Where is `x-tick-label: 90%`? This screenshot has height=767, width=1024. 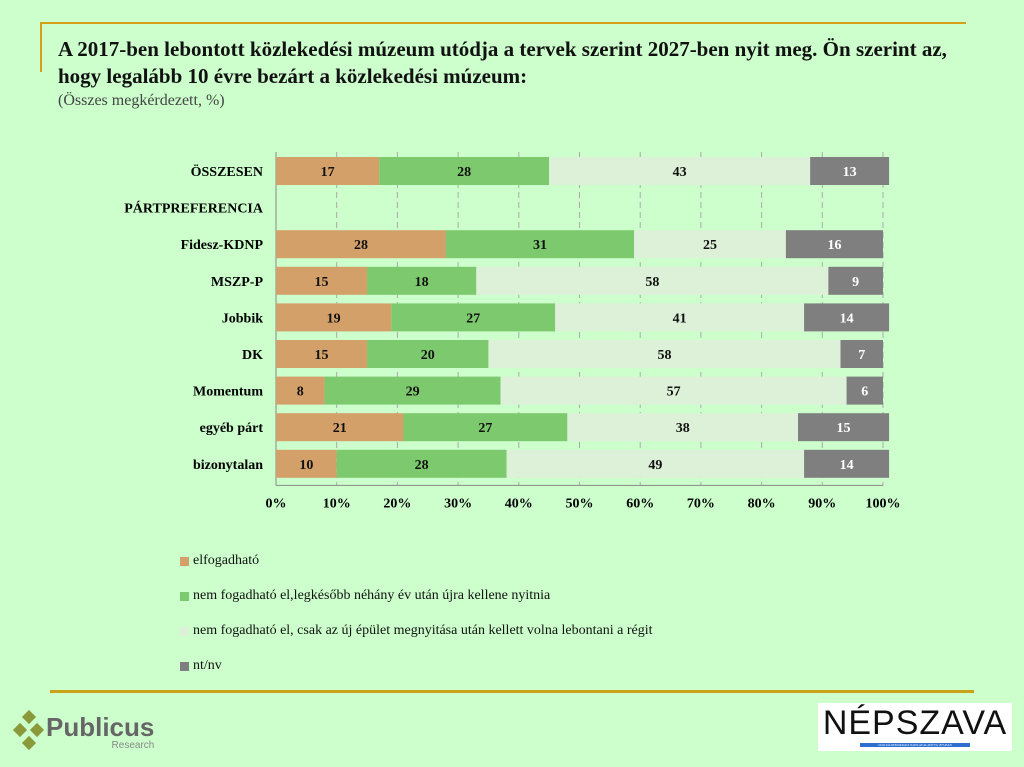 x-tick-label: 90% is located at coordinates (822, 503).